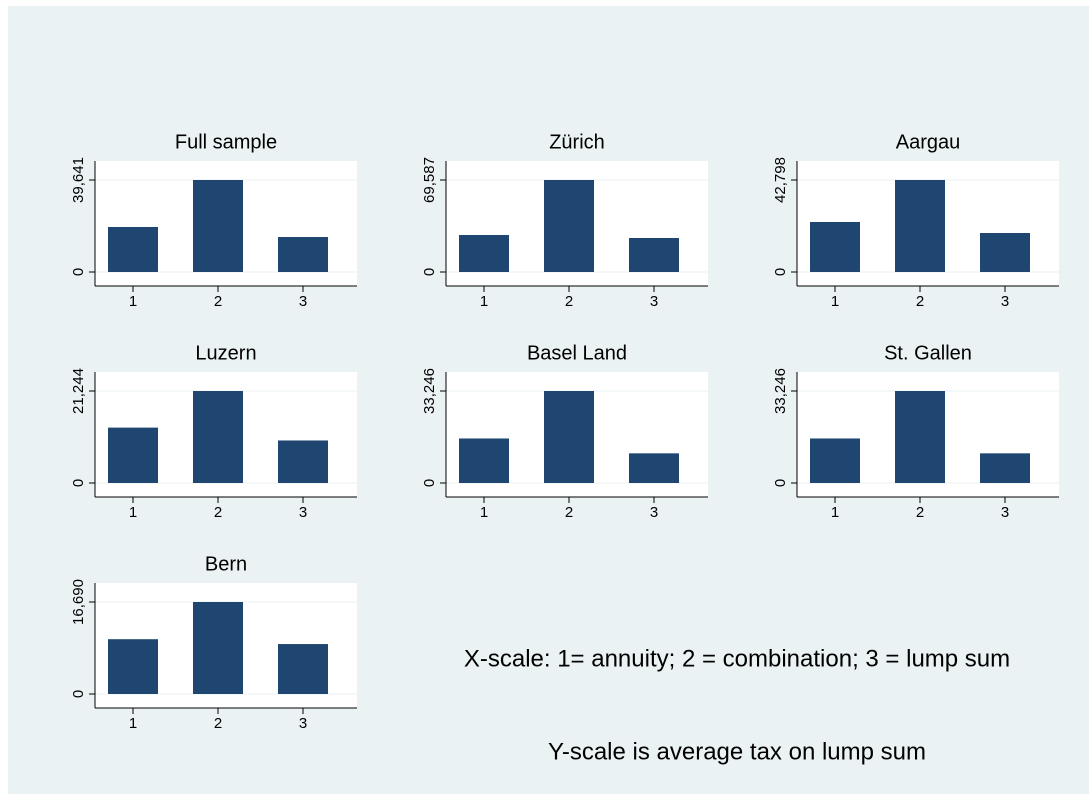 This screenshot has height=794, width=1089. I want to click on panel-title: Luzern, so click(225, 353).